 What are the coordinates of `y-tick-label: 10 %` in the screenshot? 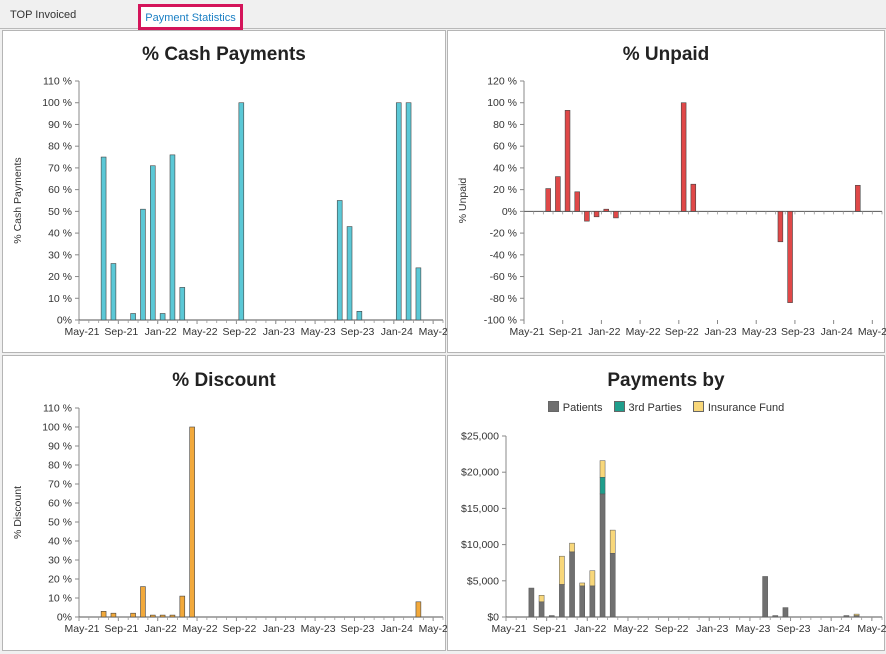 It's located at (60, 299).